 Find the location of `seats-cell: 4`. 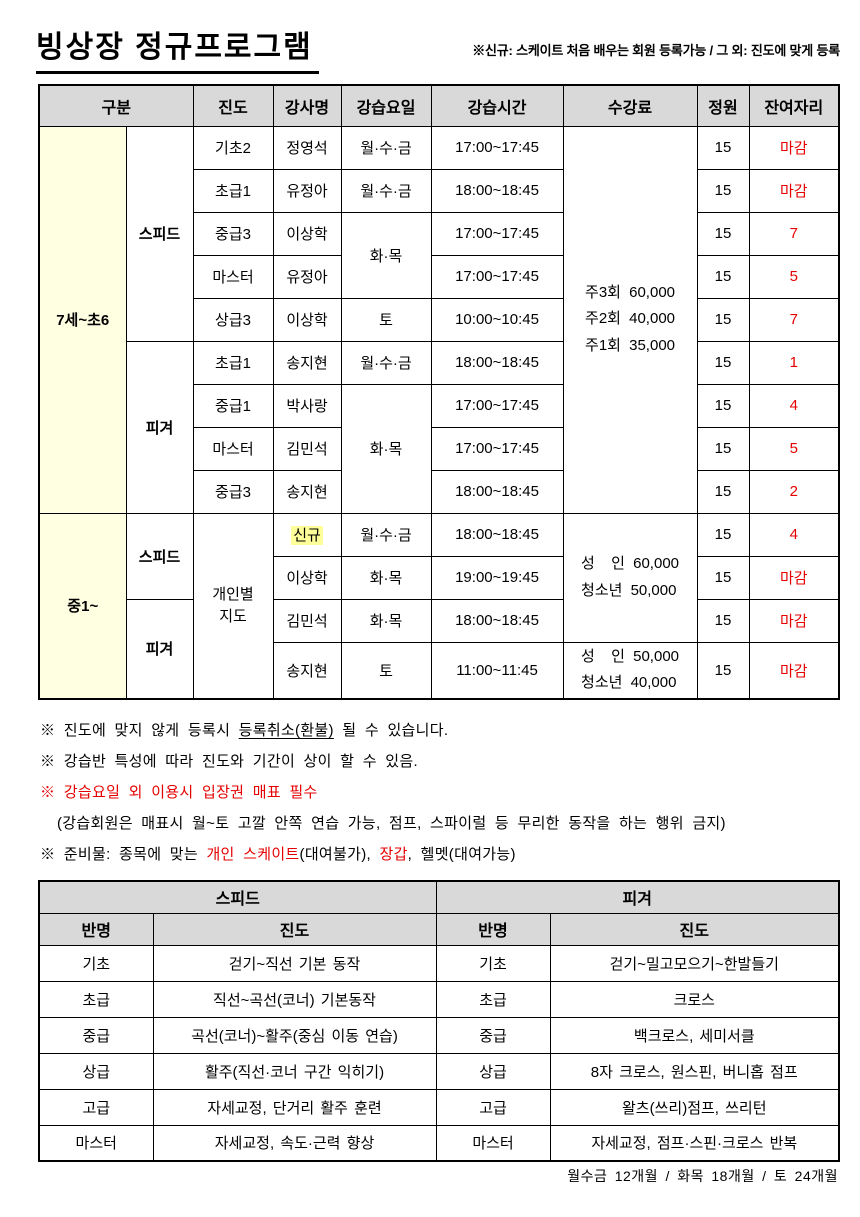

seats-cell: 4 is located at coordinates (794, 534).